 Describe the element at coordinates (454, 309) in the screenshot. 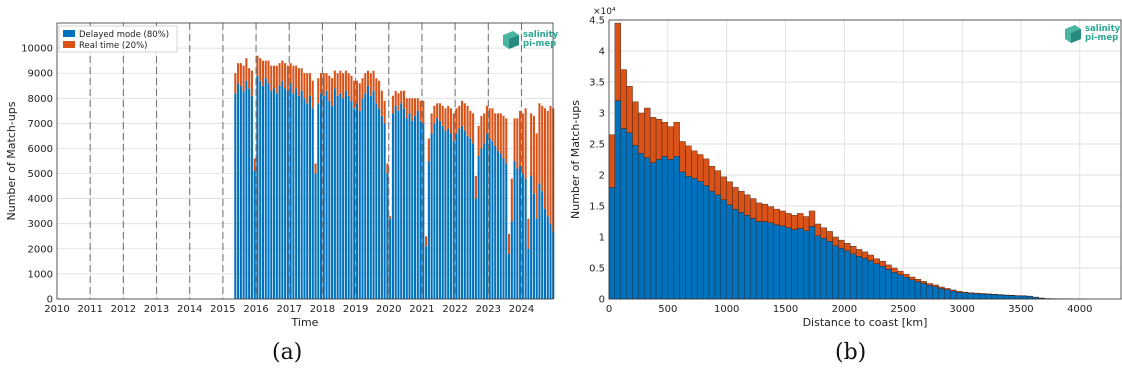

I see `x-tick-label: 2022` at that location.